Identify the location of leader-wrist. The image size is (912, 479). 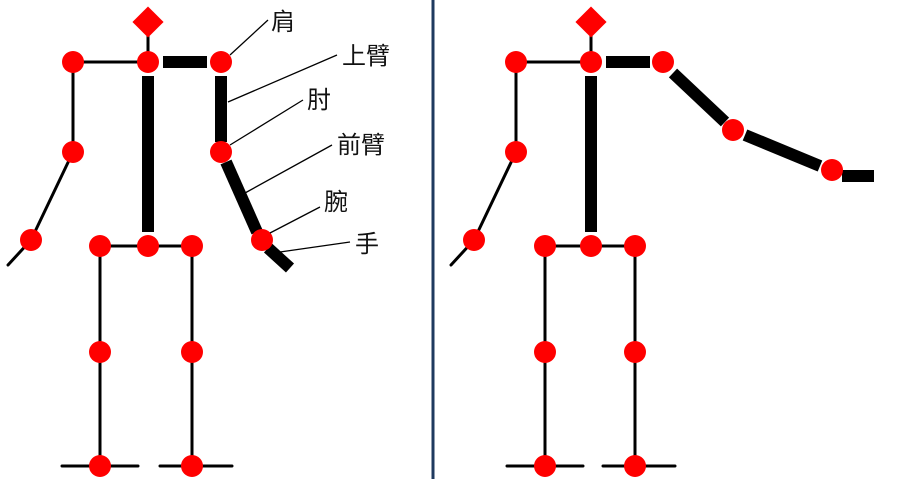
(295, 220).